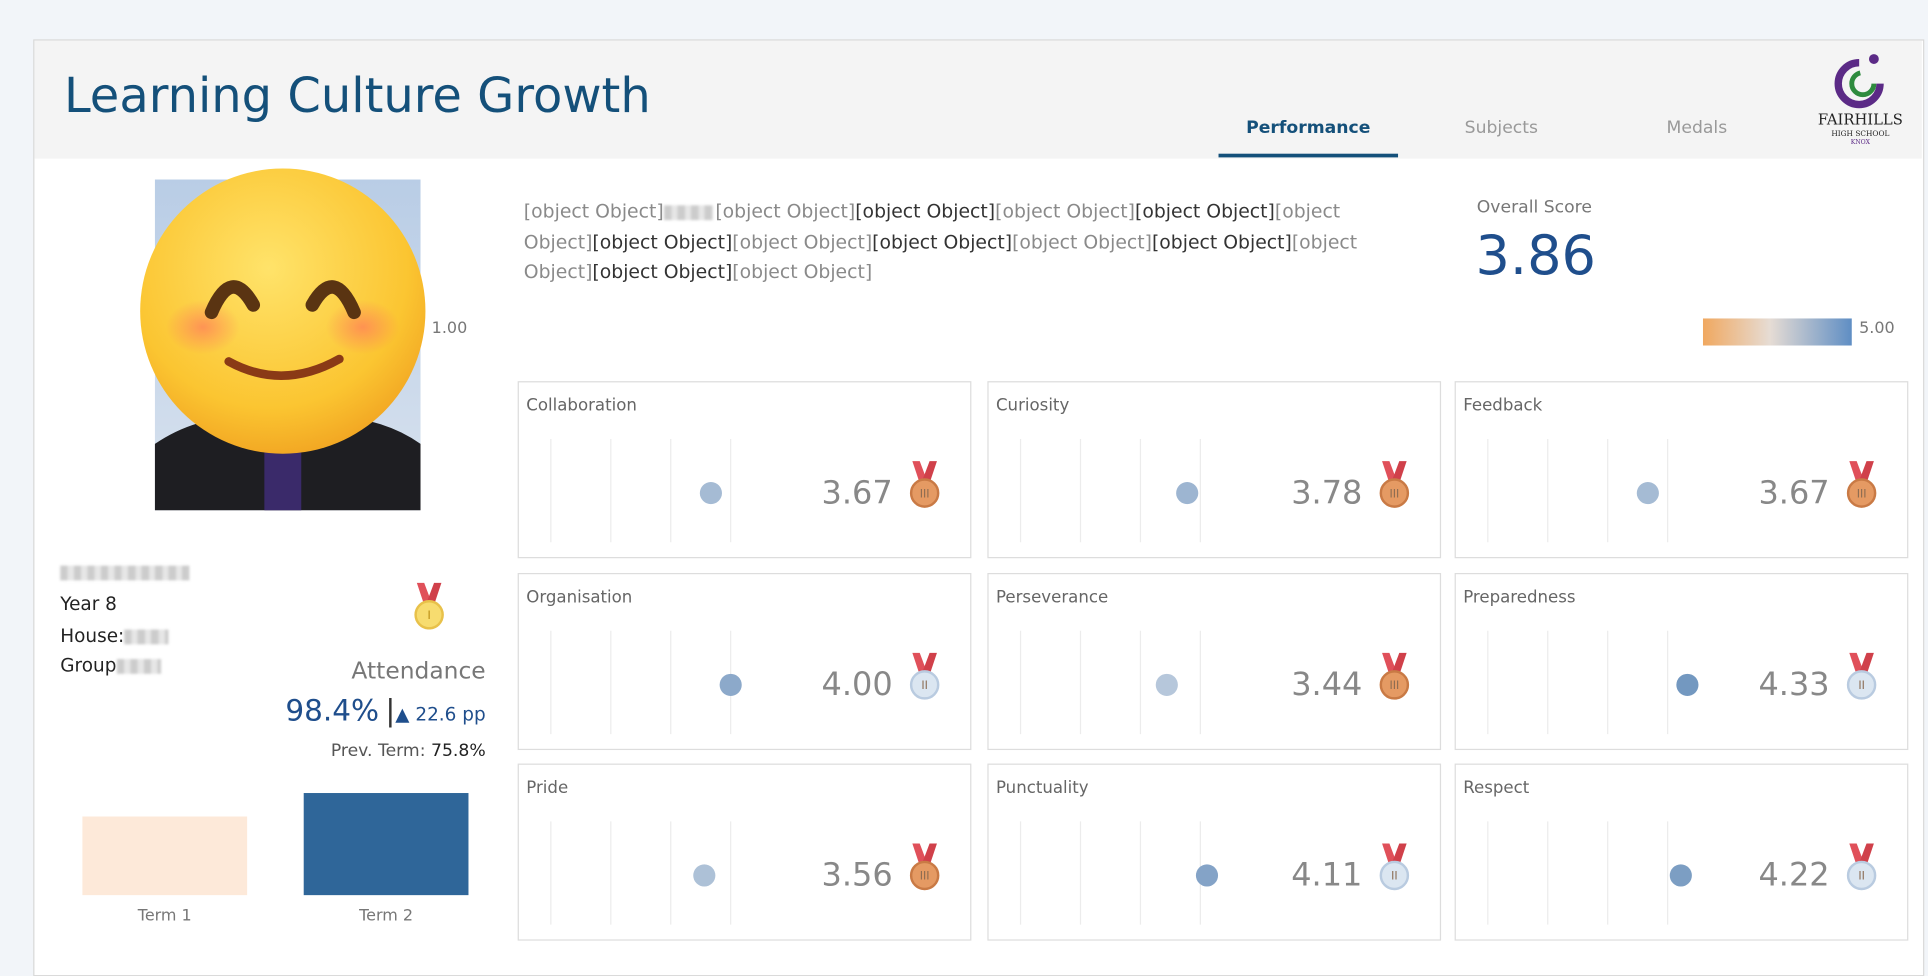 The height and width of the screenshot is (976, 1928). I want to click on score-card: Perseverance 3.44 III, so click(1214, 661).